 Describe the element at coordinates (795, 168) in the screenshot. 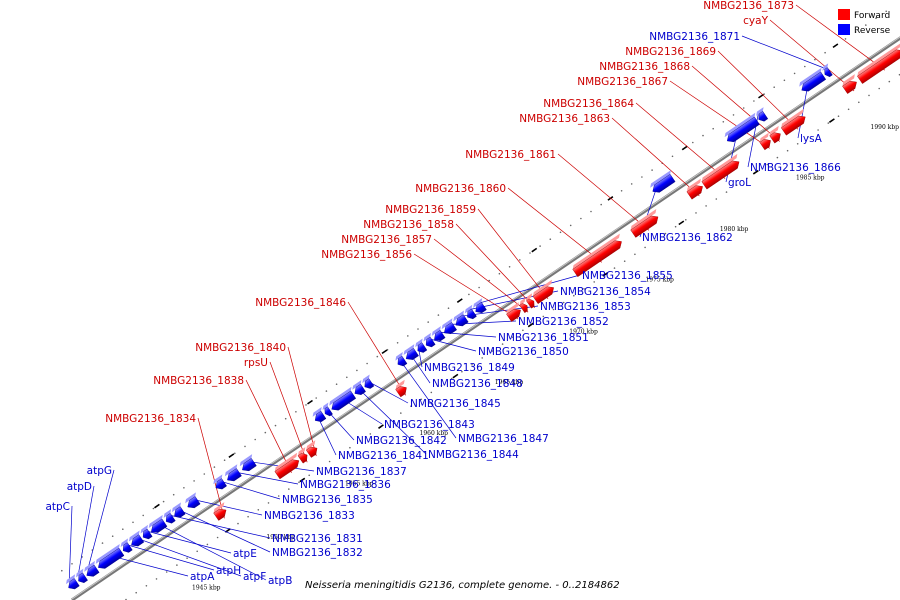

I see `gene-label: NMBG2136_1866` at that location.